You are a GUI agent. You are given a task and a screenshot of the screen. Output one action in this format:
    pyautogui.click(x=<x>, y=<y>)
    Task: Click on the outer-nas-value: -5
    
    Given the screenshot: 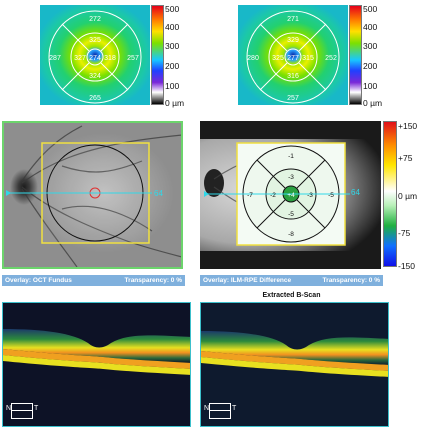 What is the action you would take?
    pyautogui.click(x=331, y=195)
    